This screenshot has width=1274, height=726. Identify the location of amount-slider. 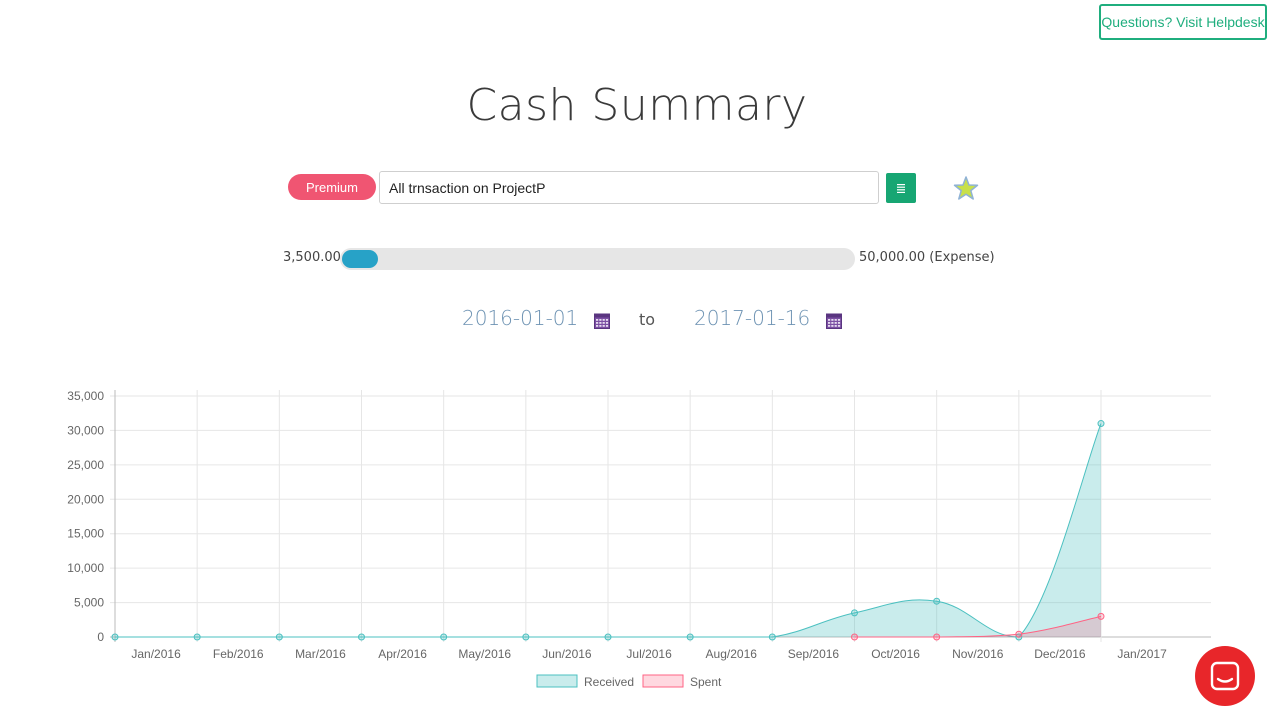
(597, 259).